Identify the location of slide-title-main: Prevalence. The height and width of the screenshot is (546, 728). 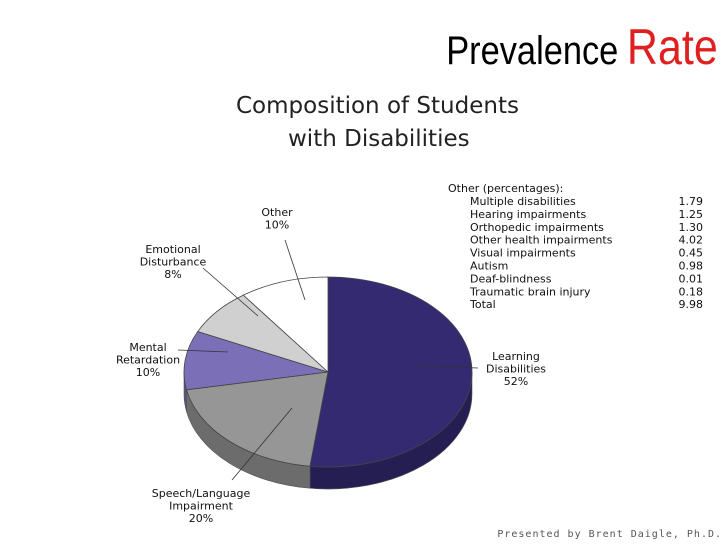
(532, 51).